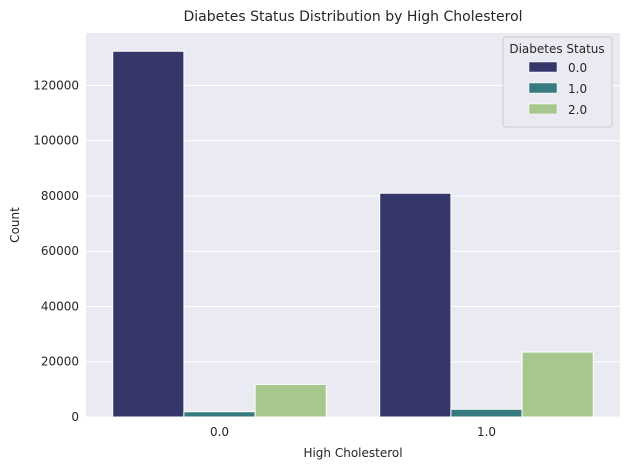 This screenshot has width=630, height=470. Describe the element at coordinates (353, 432) in the screenshot. I see `x-tick-labels: 0.0 1.0` at that location.